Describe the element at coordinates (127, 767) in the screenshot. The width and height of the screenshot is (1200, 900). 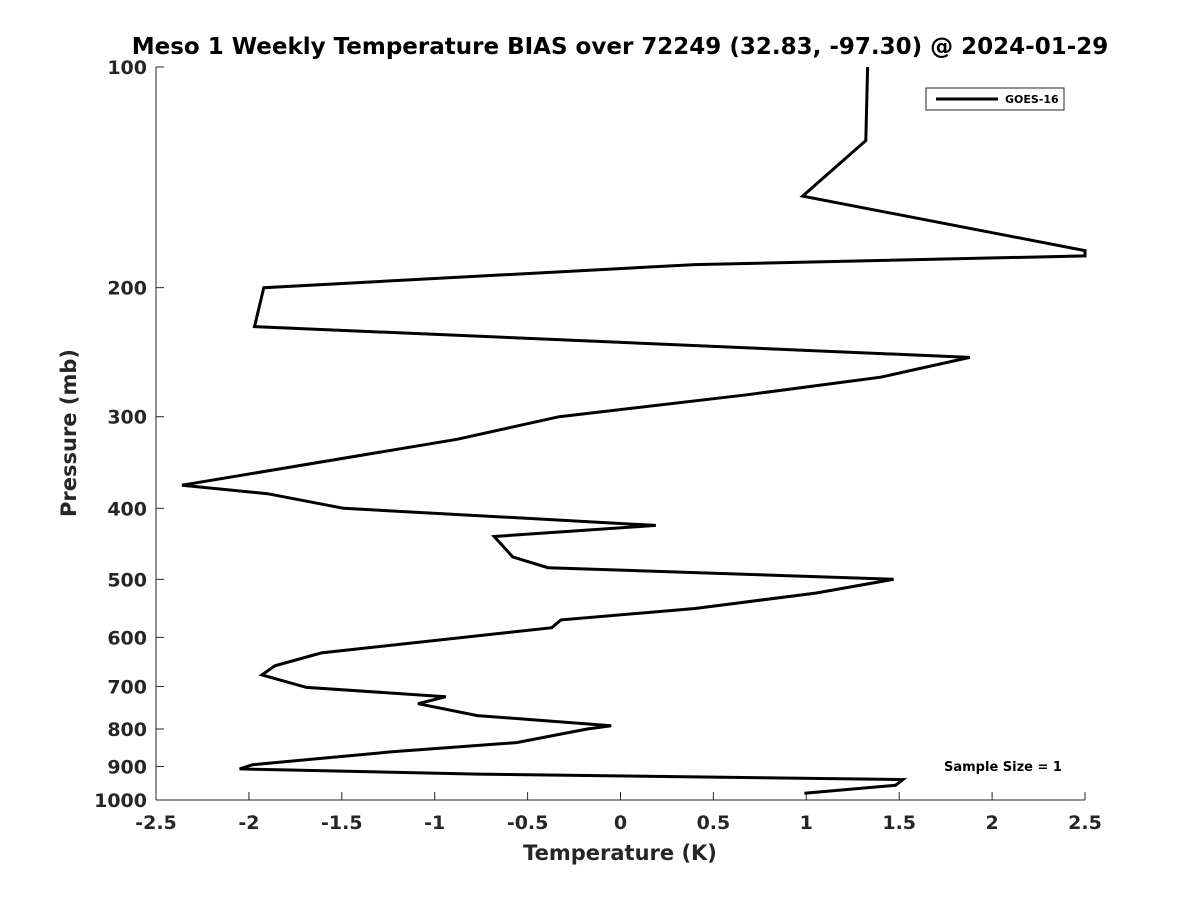
I see `y-tick-label: 900` at that location.